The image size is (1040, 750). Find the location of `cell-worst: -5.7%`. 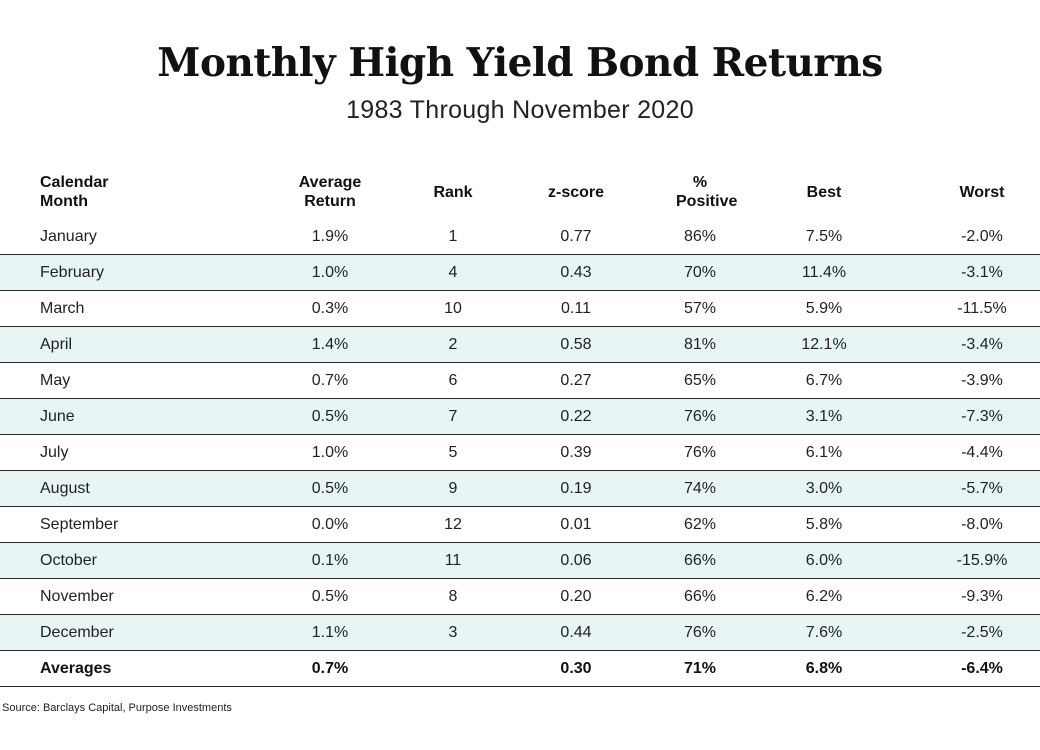

cell-worst: -5.7% is located at coordinates (982, 488).